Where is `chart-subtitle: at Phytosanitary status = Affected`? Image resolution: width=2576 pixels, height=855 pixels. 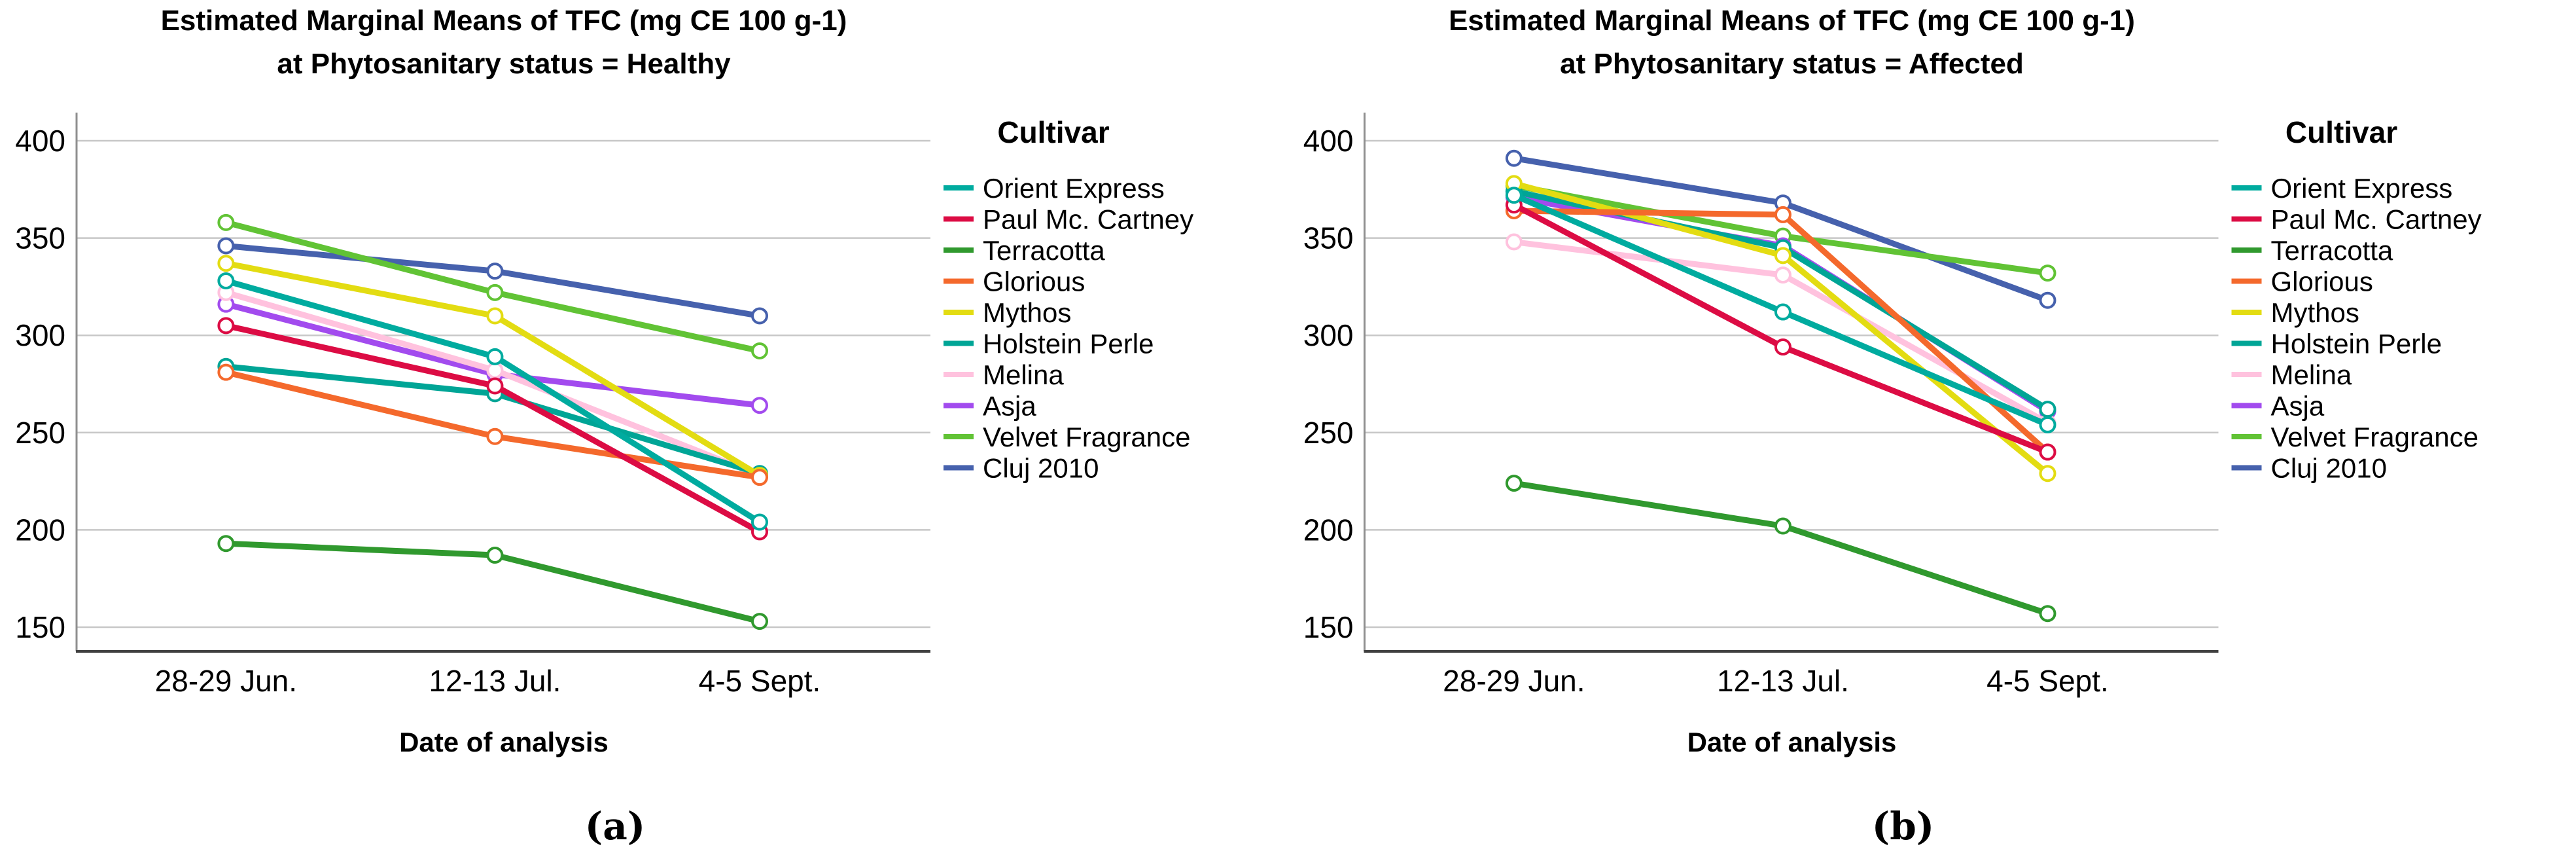 chart-subtitle: at Phytosanitary status = Affected is located at coordinates (1792, 64).